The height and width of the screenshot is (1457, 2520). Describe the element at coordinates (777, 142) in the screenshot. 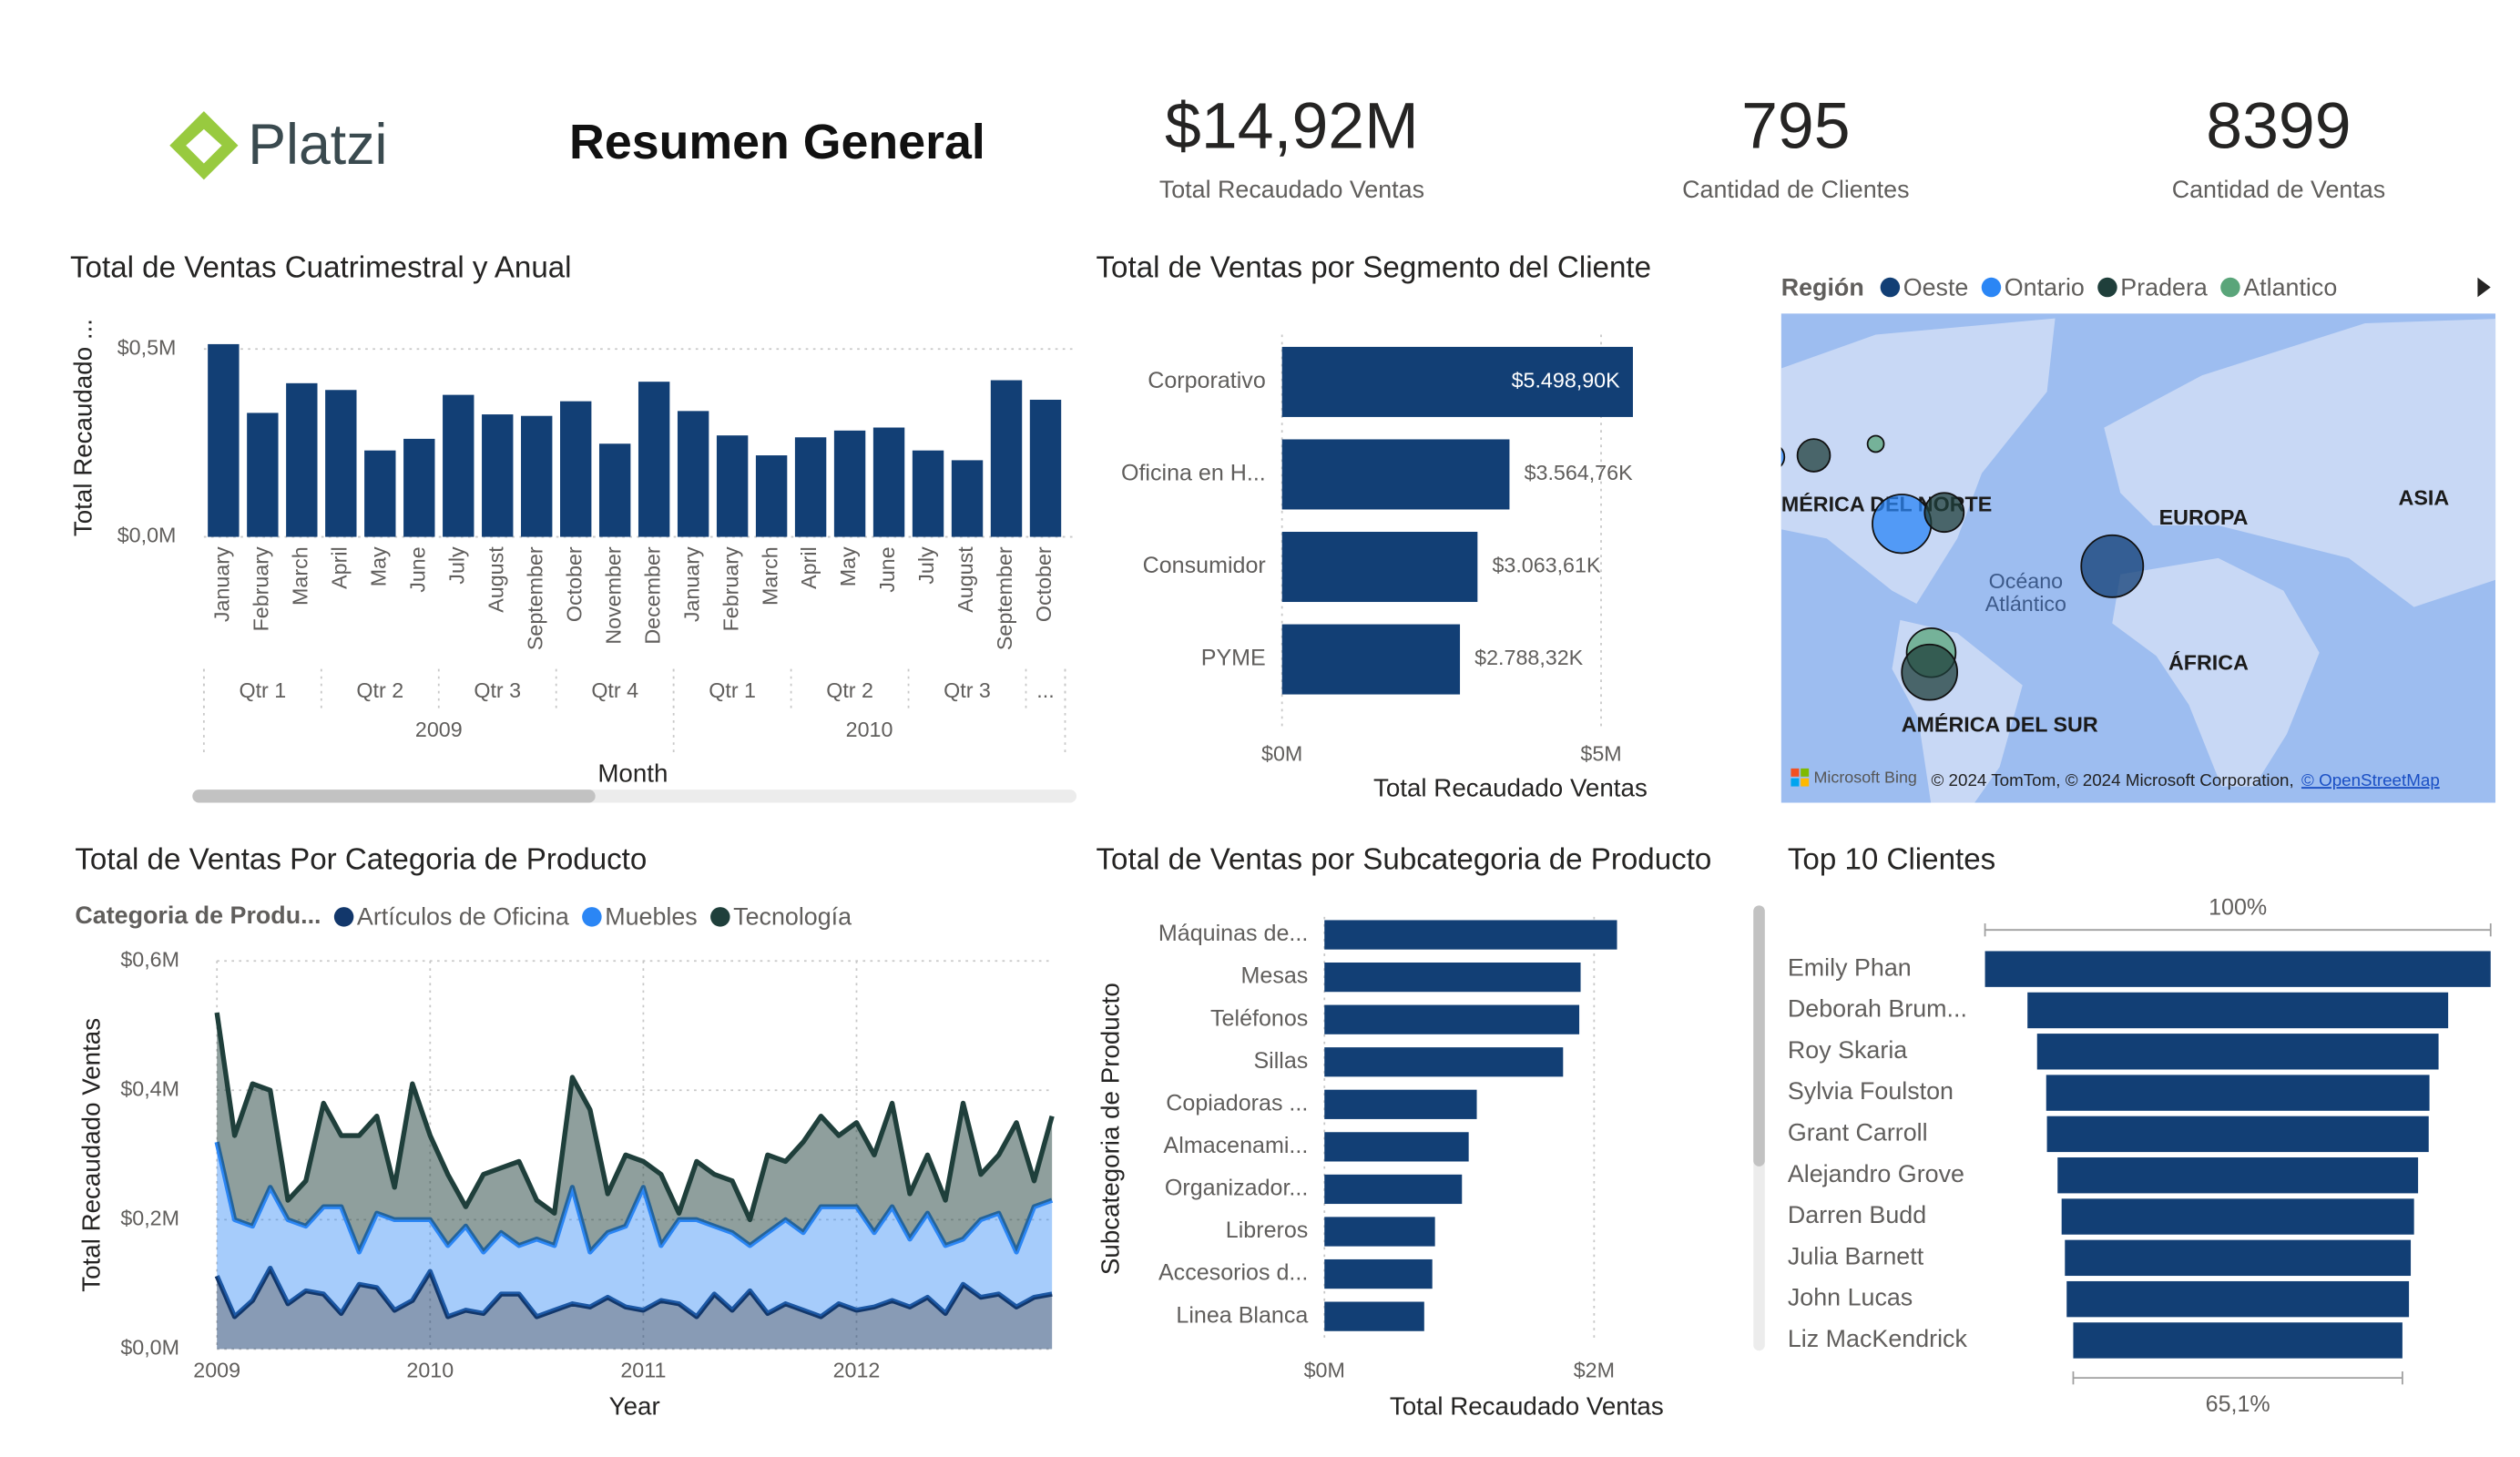

I see `page-title: Resumen General` at that location.